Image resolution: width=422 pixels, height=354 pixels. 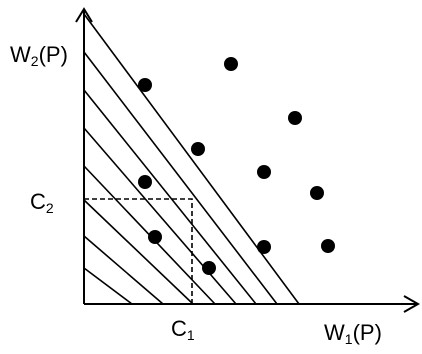 I want to click on x-axis-label-sub: 1, so click(x=349, y=339).